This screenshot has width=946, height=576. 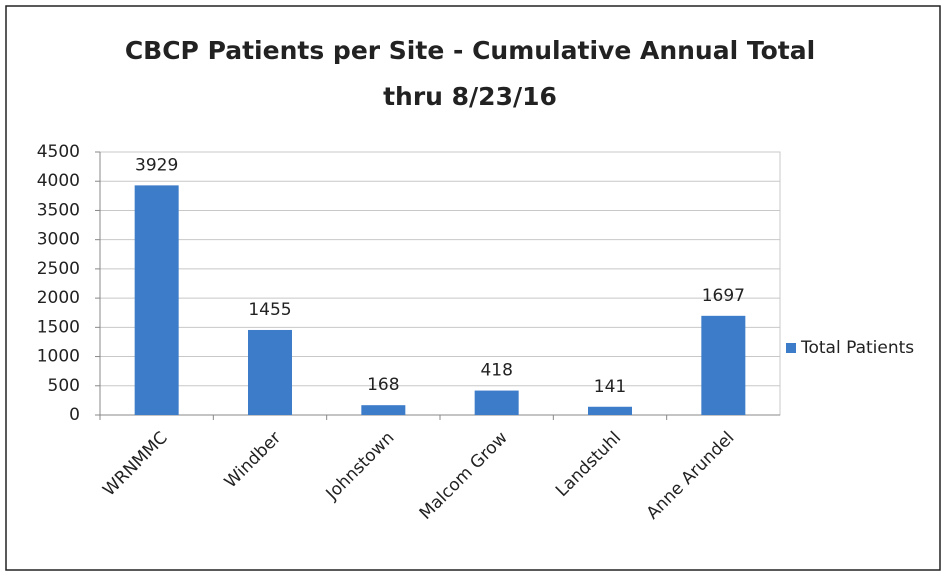 What do you see at coordinates (64, 386) in the screenshot?
I see `y-tick-label: 500` at bounding box center [64, 386].